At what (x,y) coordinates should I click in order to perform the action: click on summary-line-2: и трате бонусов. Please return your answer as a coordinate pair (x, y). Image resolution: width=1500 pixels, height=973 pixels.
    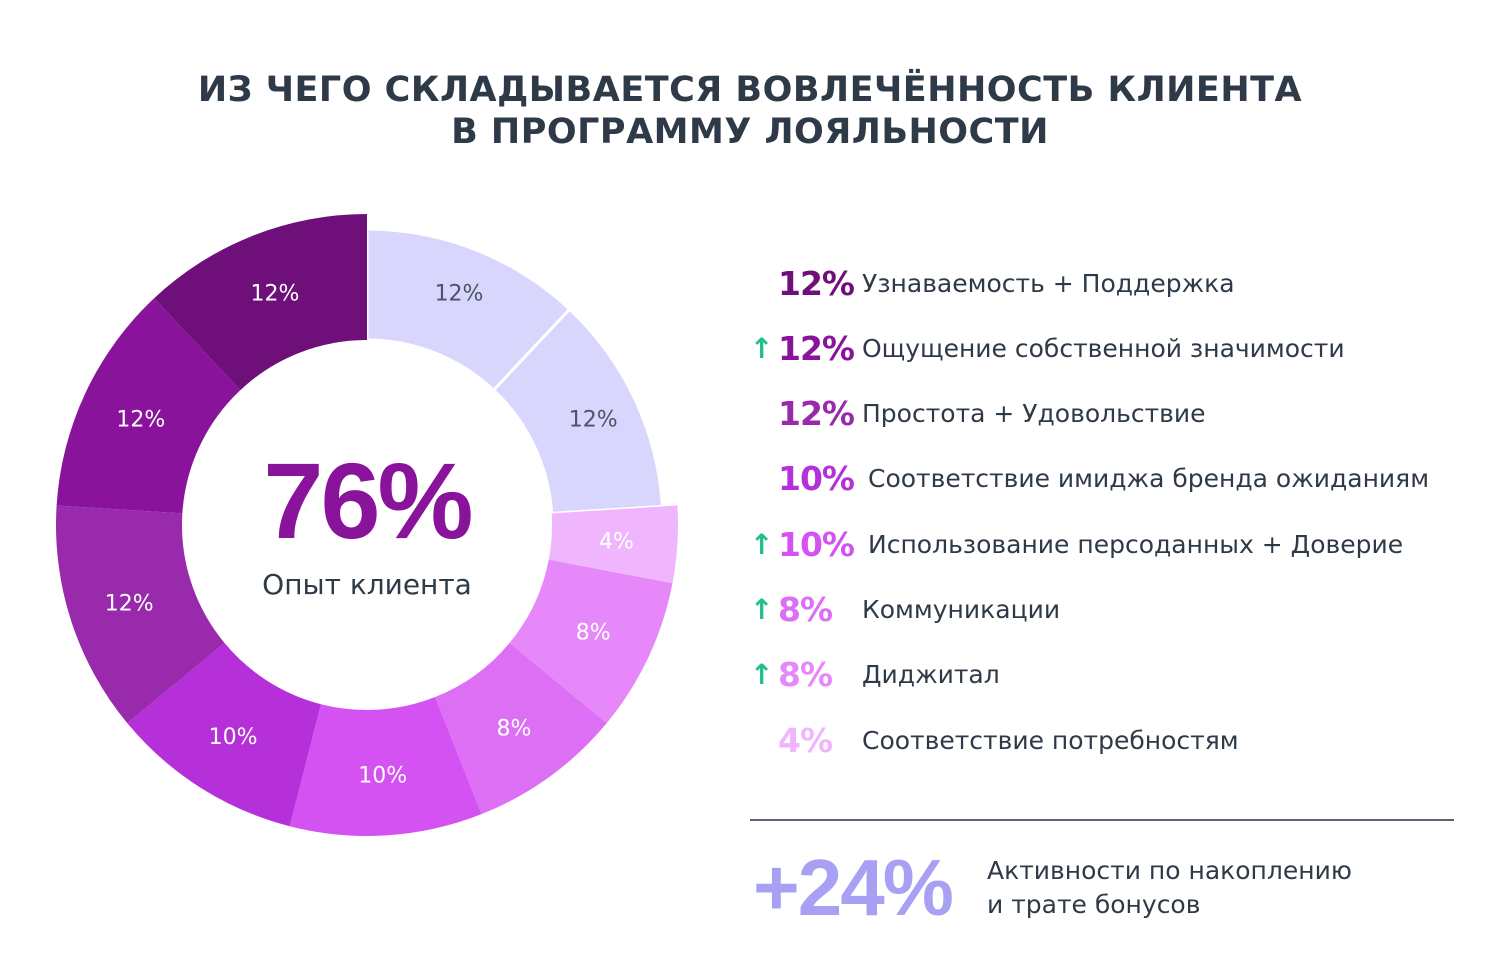
    Looking at the image, I should click on (1094, 904).